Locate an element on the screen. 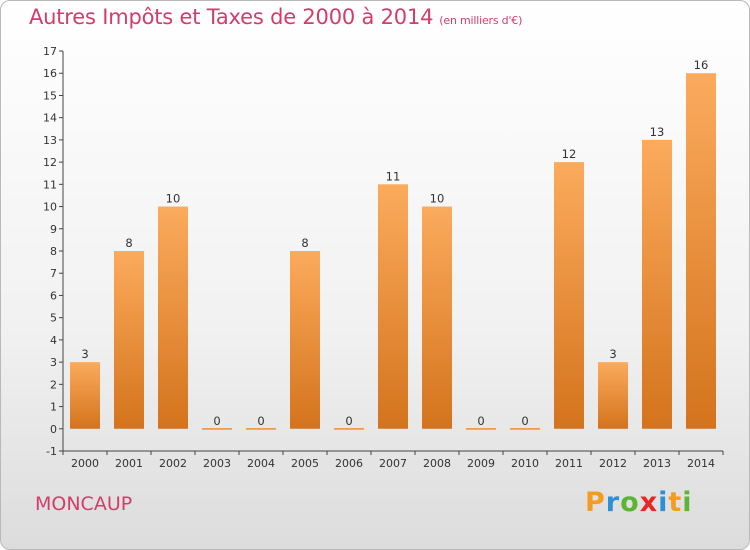  brand-letter: x is located at coordinates (649, 502).